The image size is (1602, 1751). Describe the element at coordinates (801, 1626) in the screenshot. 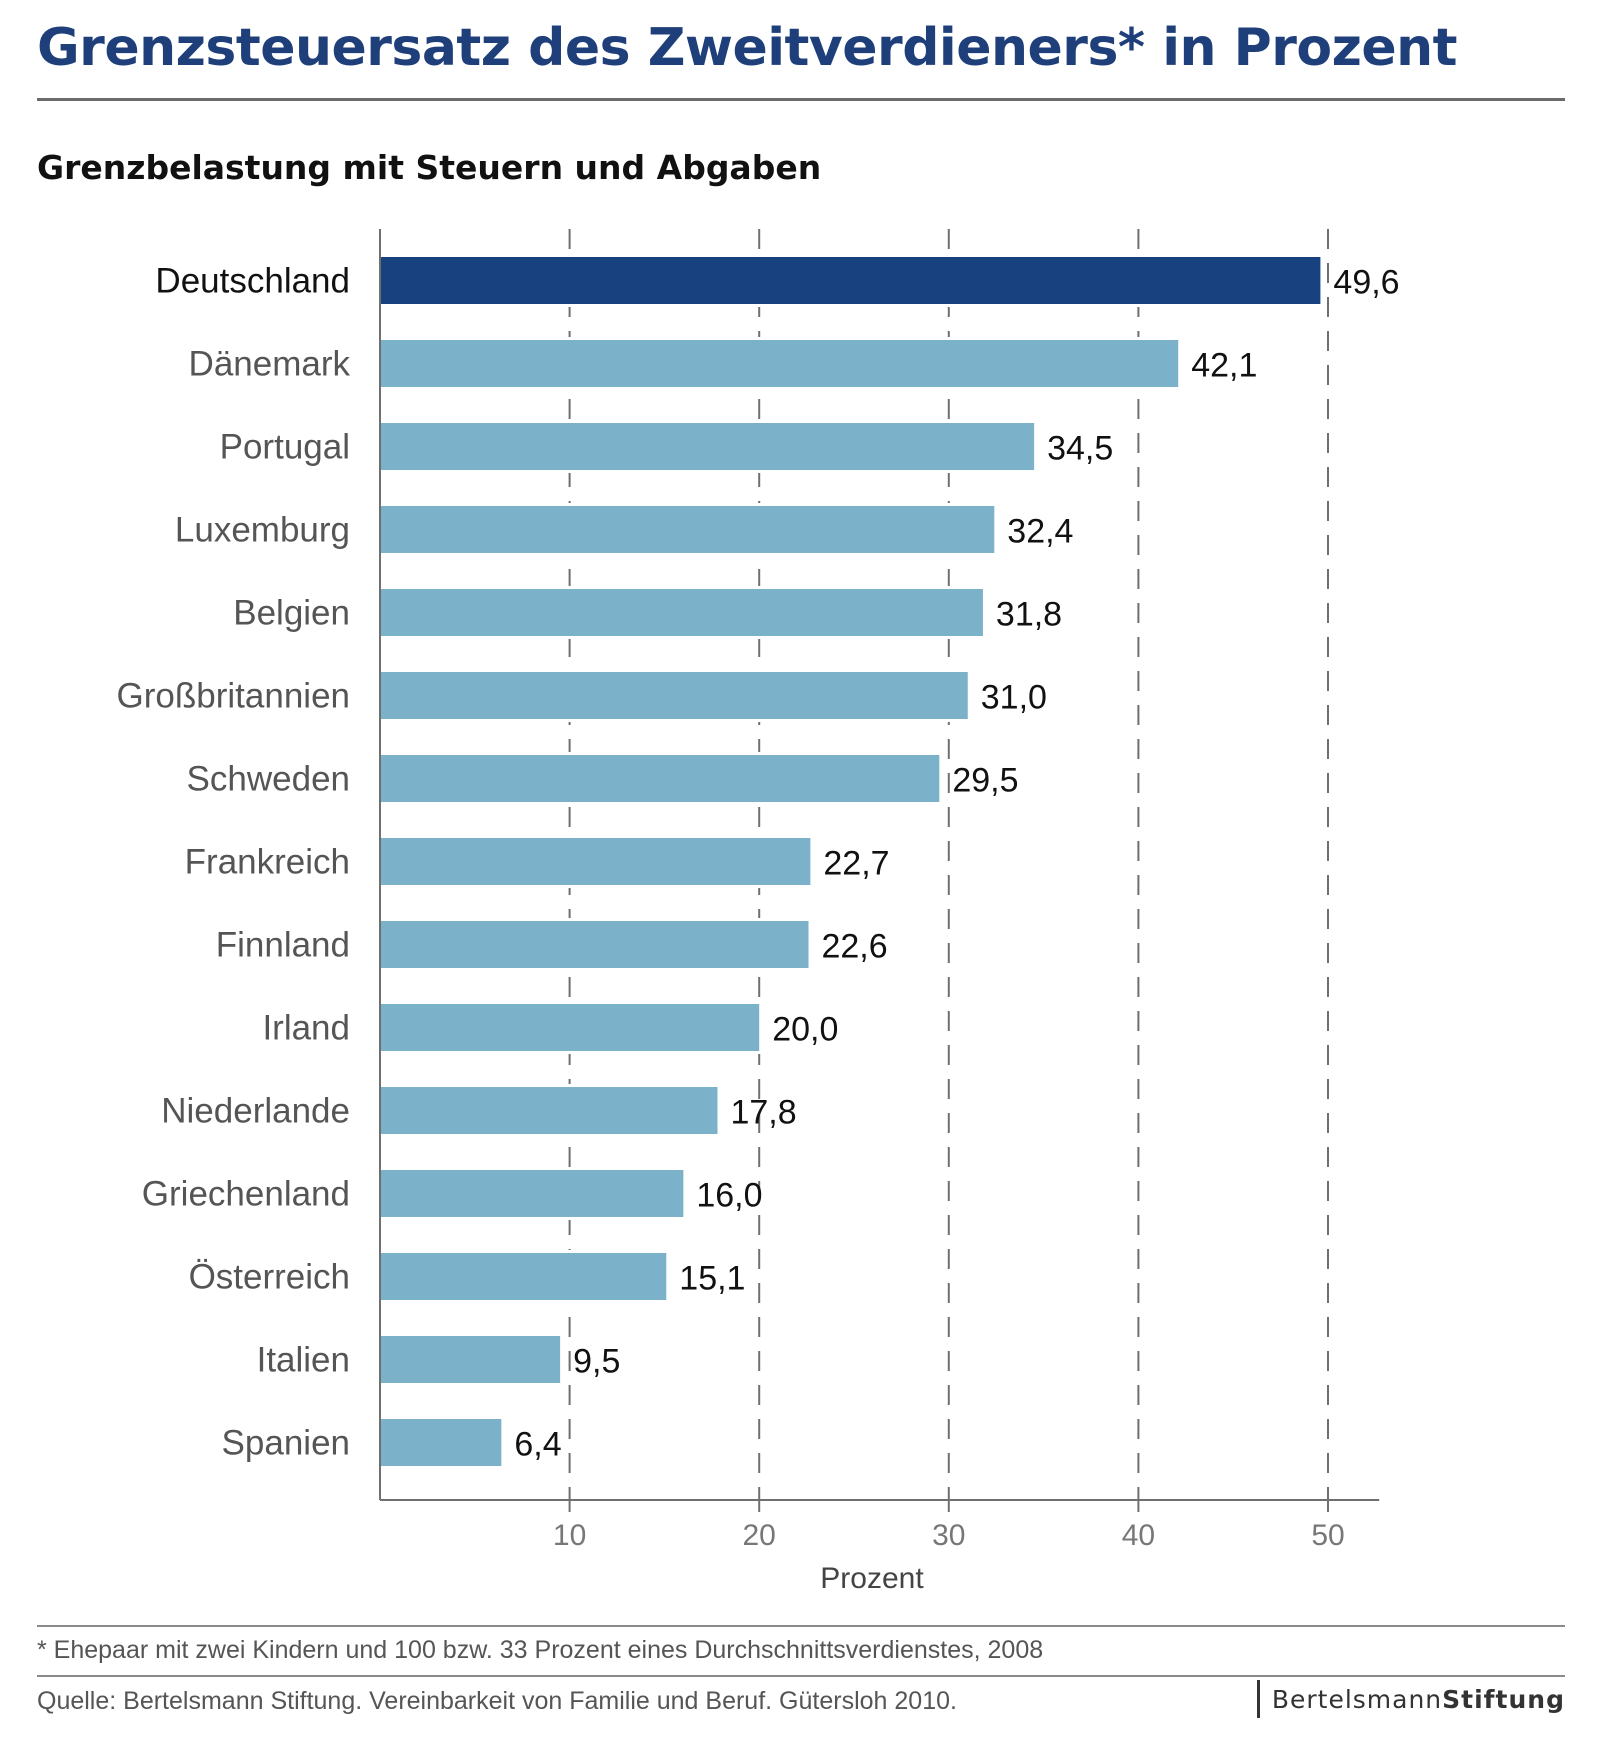

I see `footnote-divider` at that location.